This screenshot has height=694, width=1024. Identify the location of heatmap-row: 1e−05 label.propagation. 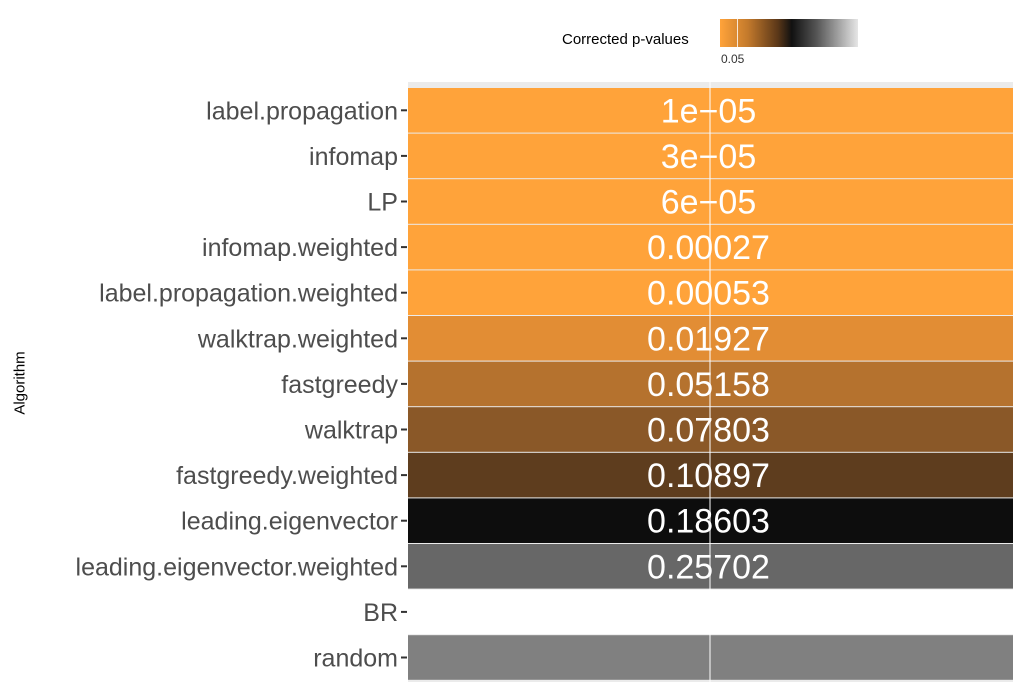
(609, 110).